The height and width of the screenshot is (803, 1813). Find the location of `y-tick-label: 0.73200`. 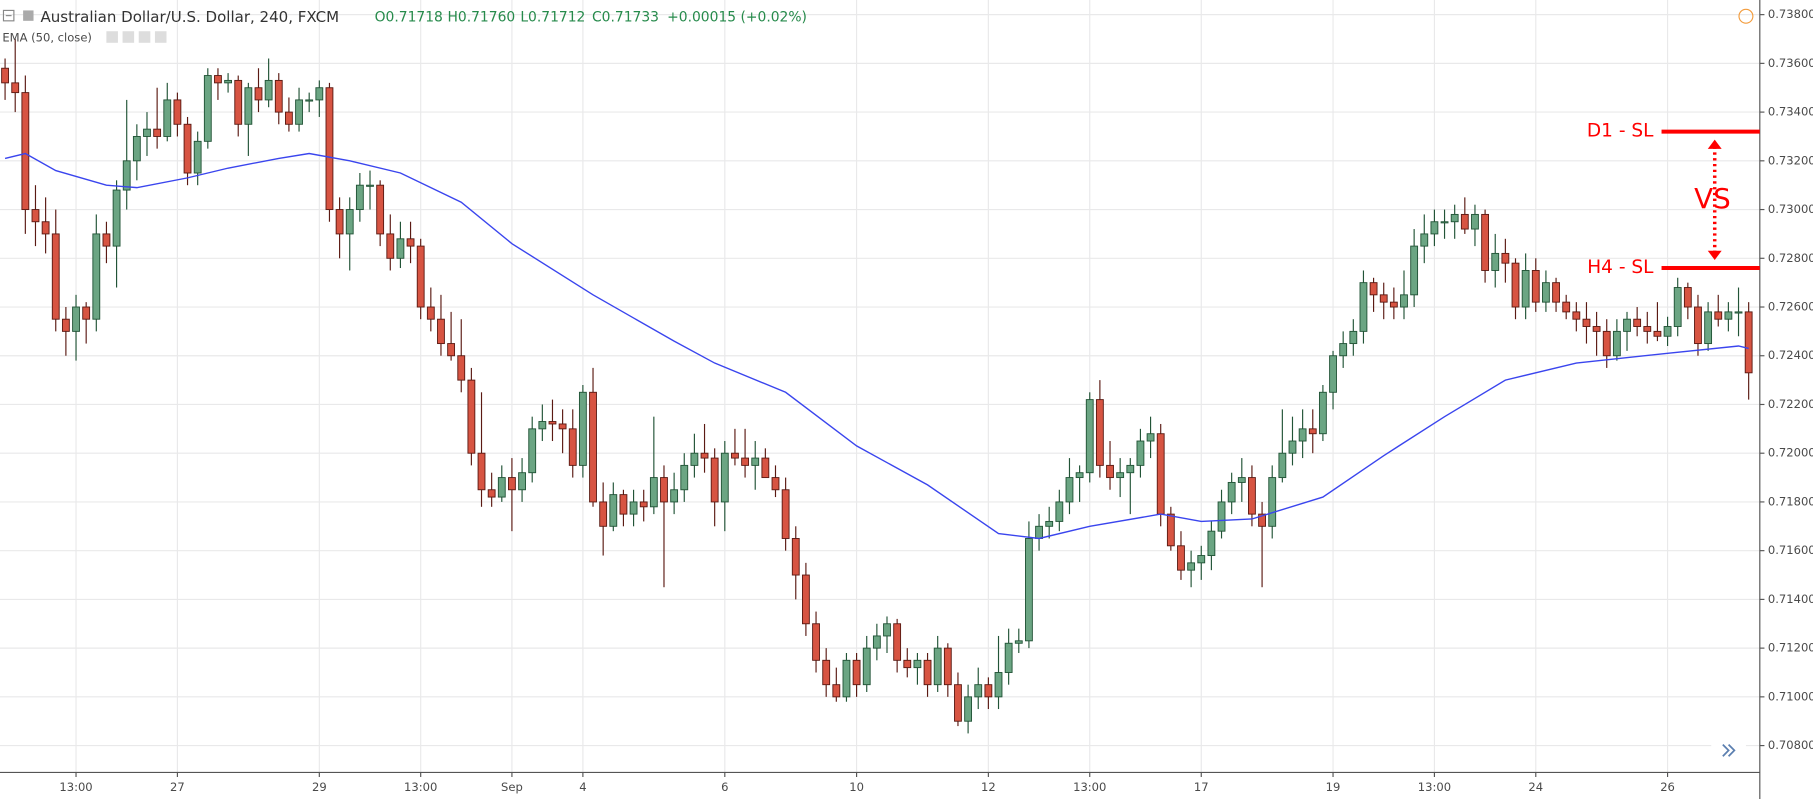

y-tick-label: 0.73200 is located at coordinates (1790, 160).